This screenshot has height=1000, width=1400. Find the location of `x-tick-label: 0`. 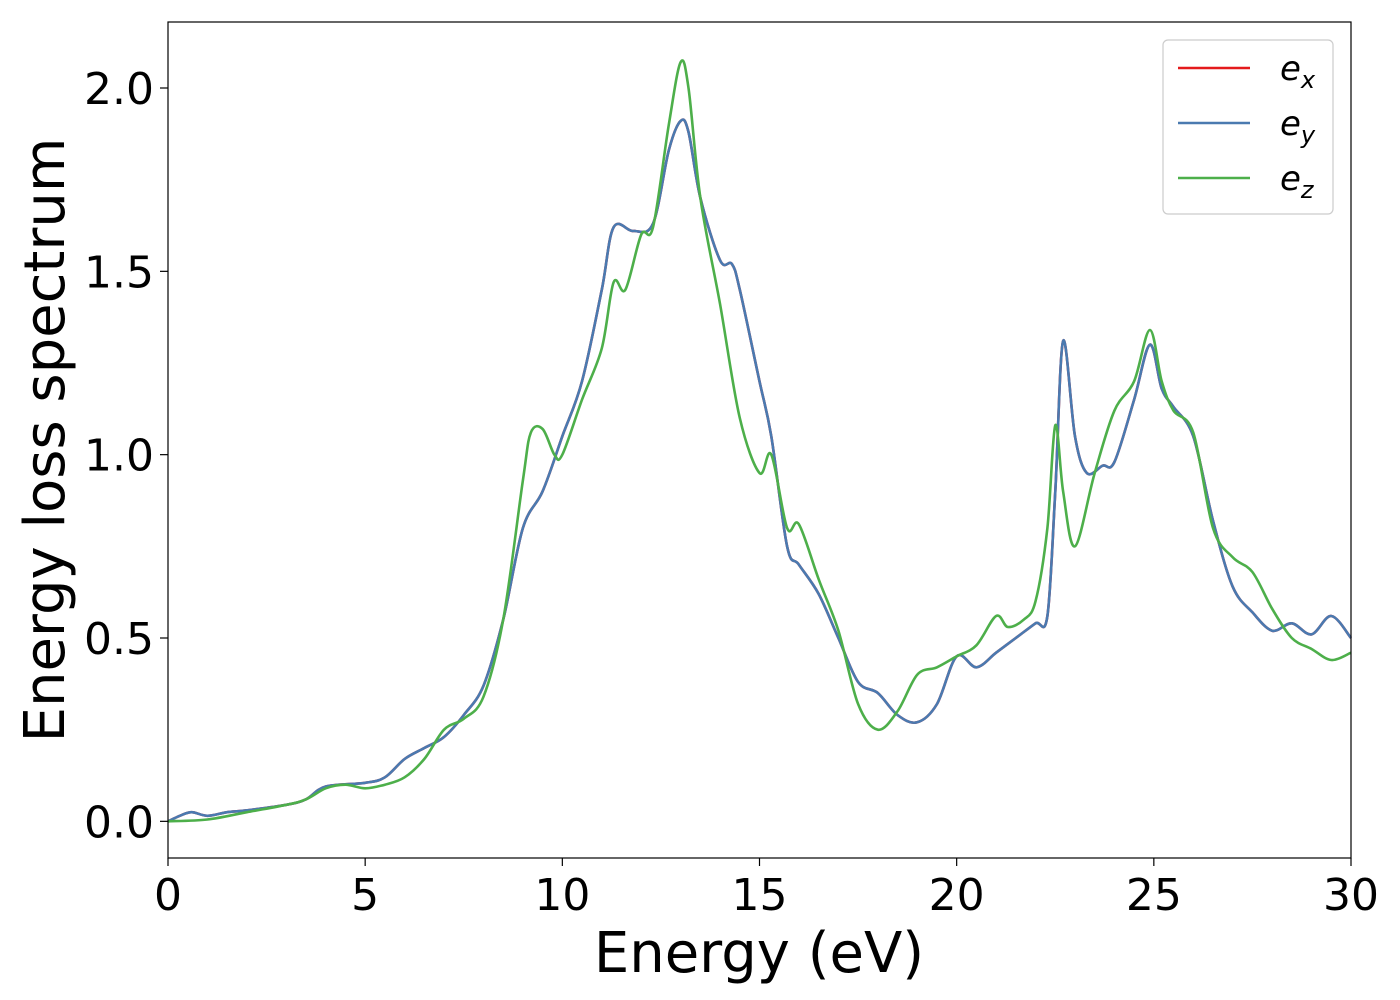

x-tick-label: 0 is located at coordinates (168, 895).